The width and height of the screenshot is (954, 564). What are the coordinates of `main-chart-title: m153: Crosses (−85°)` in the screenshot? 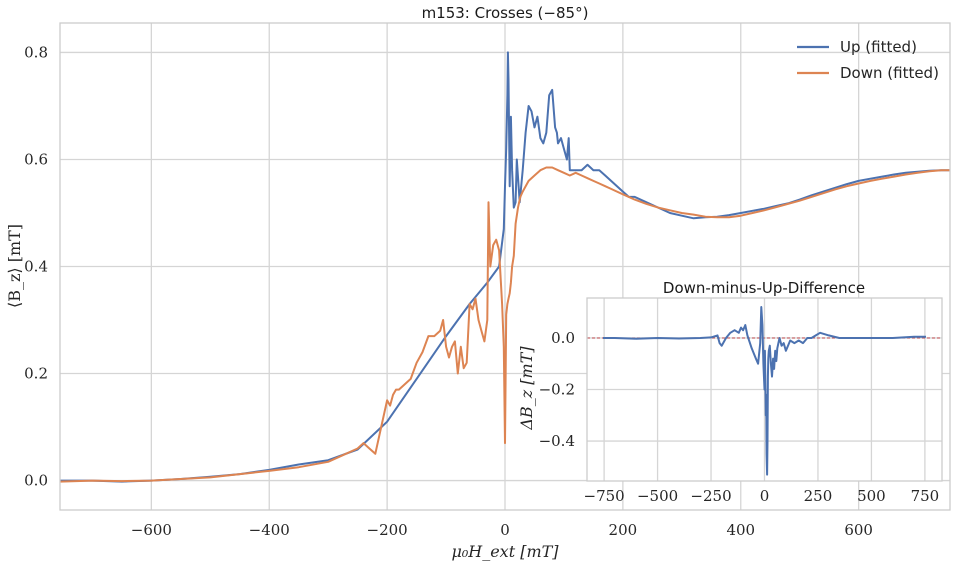 It's located at (505, 13).